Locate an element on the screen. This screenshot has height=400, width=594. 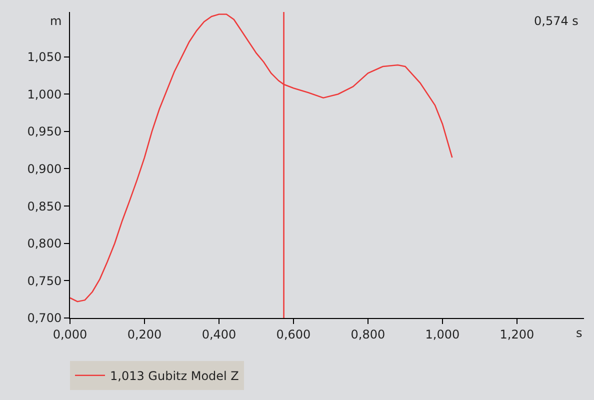
y-tick-label: 0,900 is located at coordinates (44, 169).